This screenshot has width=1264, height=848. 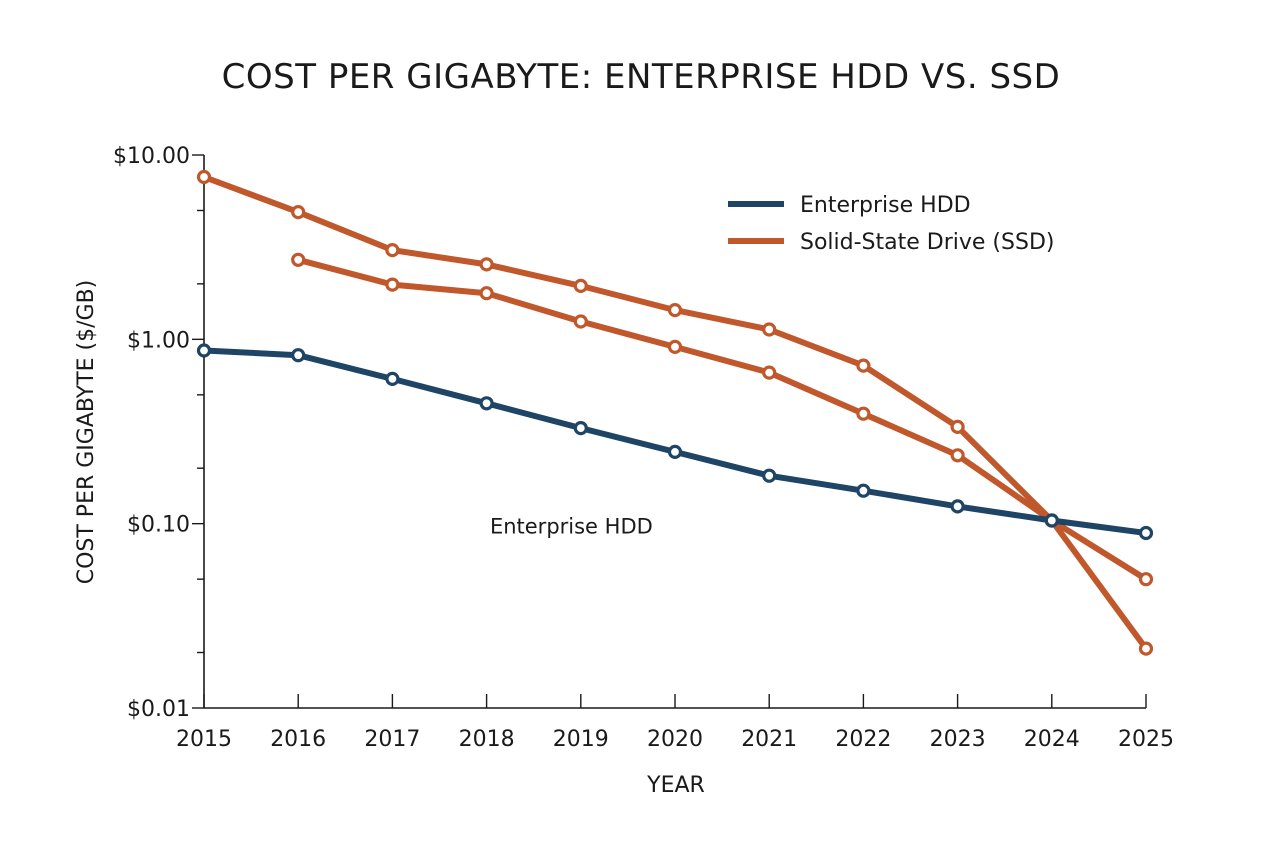 I want to click on x-tick-label: 2018, so click(x=487, y=739).